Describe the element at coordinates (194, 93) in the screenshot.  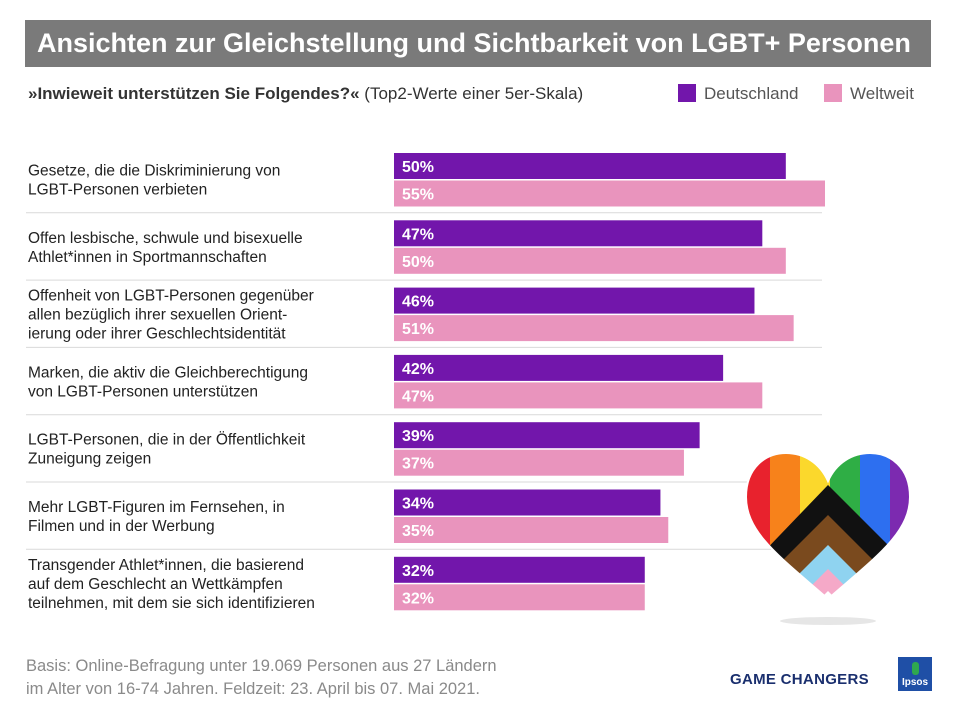
I see `subtitle-question: »Inwieweit unterstützen Sie Folgendes?«` at that location.